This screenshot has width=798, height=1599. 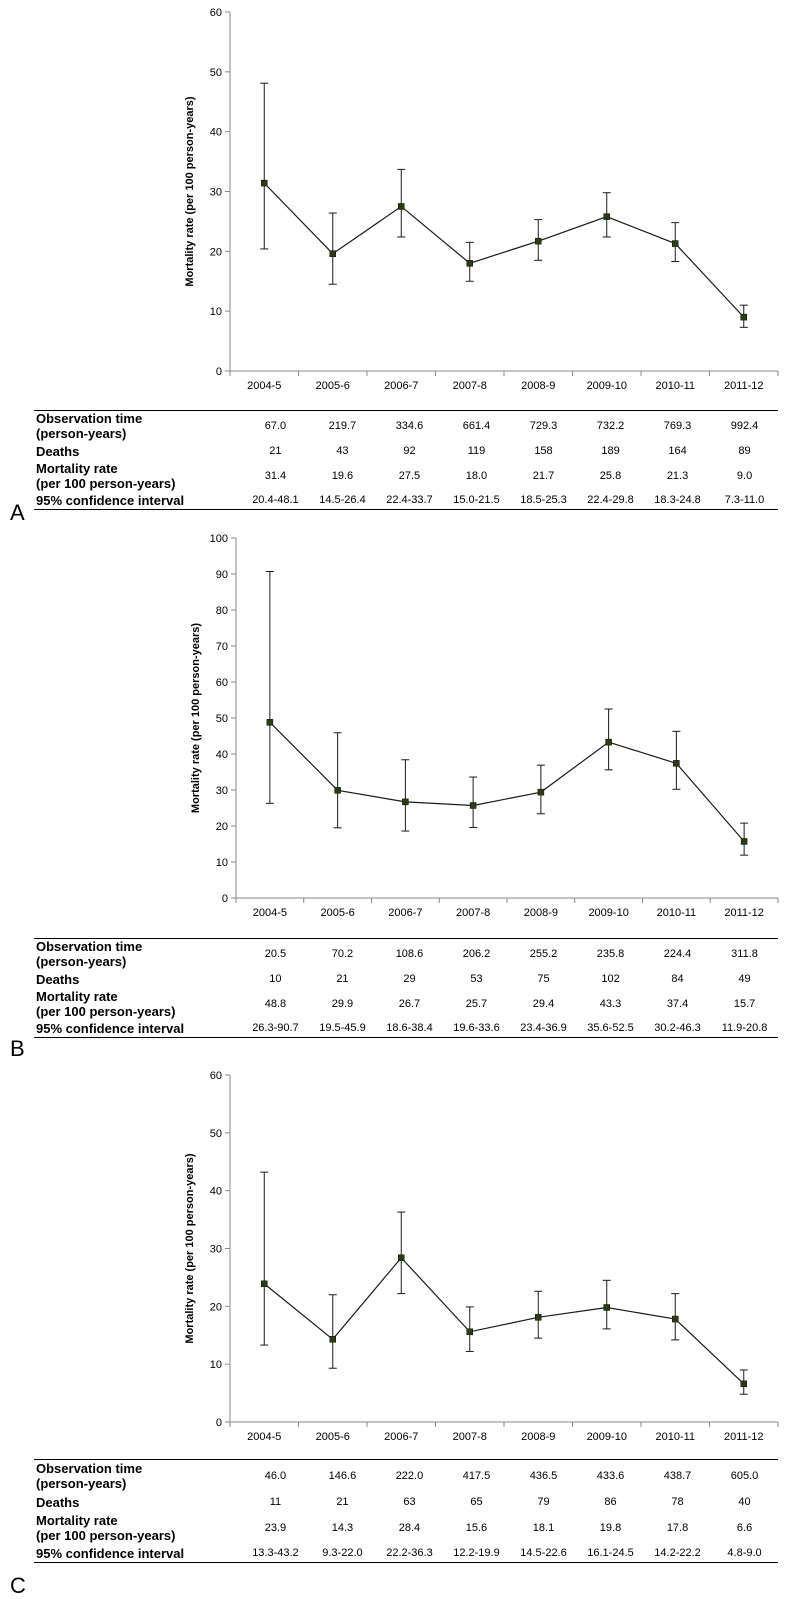 I want to click on table-cell: 14.3, so click(x=342, y=1528).